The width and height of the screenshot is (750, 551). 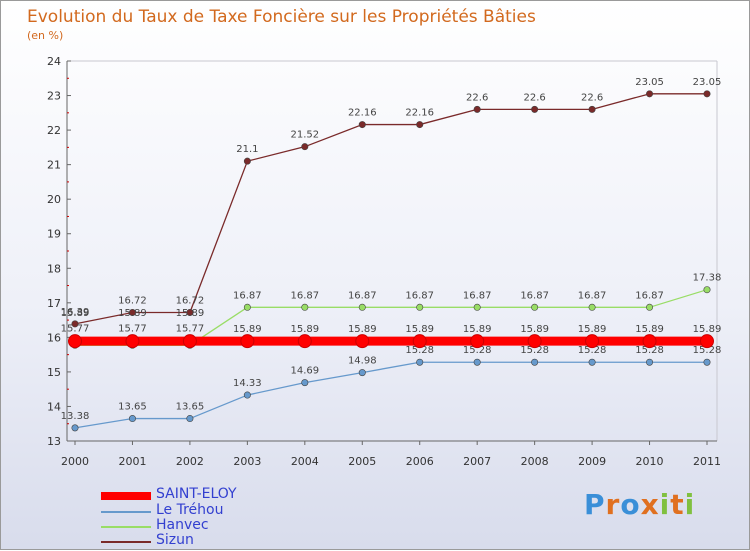 What do you see at coordinates (535, 461) in the screenshot?
I see `x-tick-label: 2008` at bounding box center [535, 461].